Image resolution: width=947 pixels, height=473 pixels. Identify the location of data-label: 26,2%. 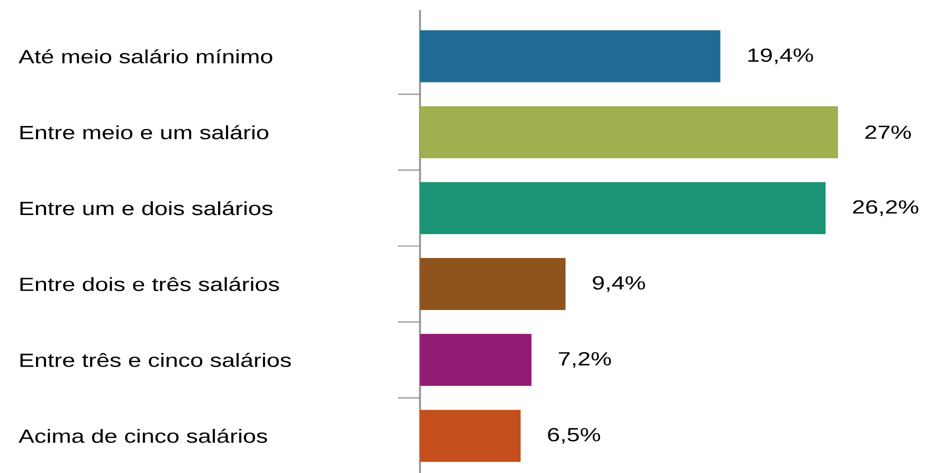
(885, 208).